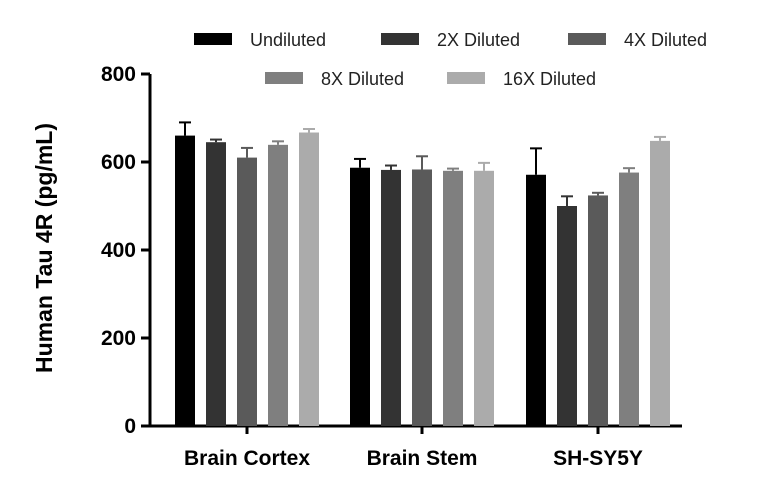  Describe the element at coordinates (453, 298) in the screenshot. I see `bar-8x-diluted-brain-stem` at that location.